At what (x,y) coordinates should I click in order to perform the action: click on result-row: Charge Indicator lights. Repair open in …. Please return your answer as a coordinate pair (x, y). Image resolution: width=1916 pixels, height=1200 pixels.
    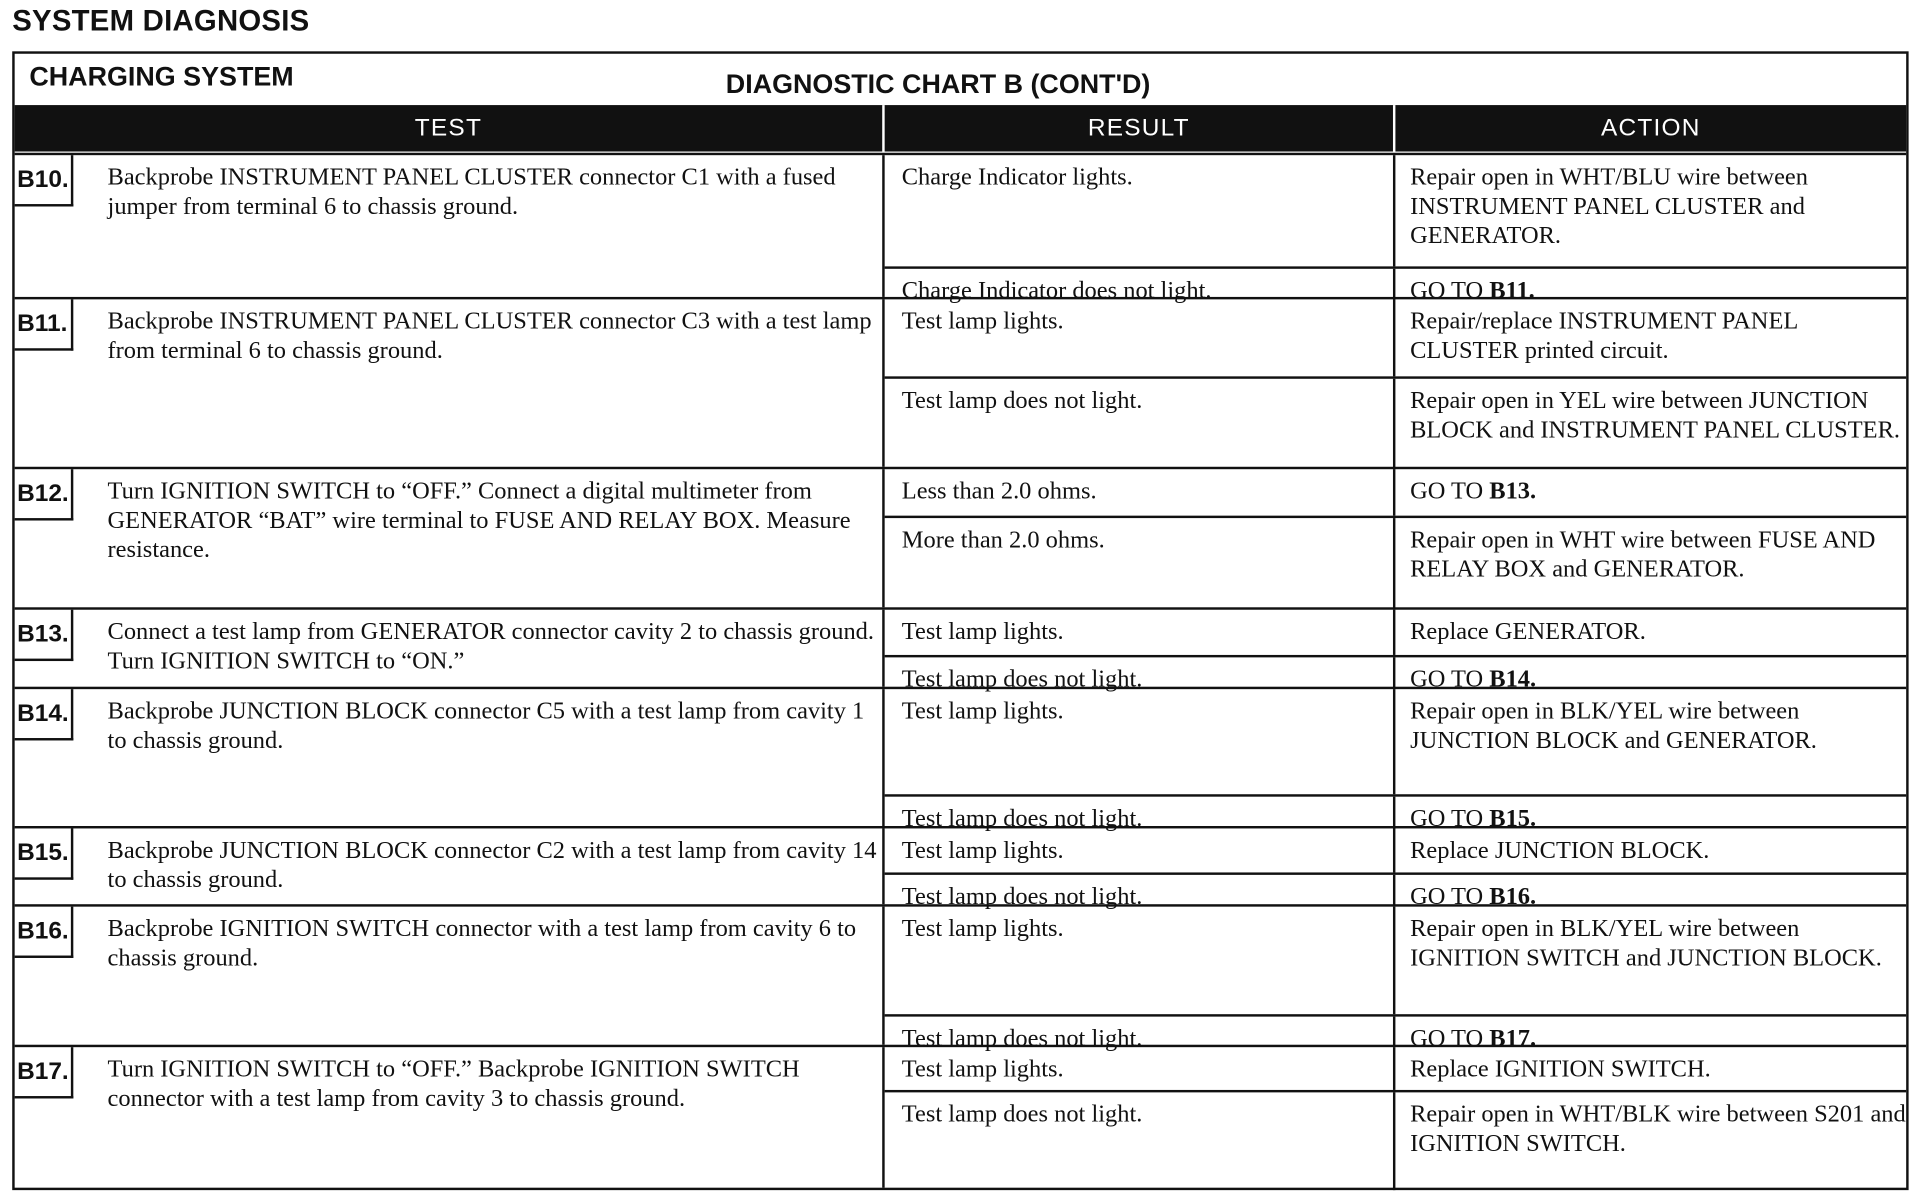
    Looking at the image, I should click on (1396, 211).